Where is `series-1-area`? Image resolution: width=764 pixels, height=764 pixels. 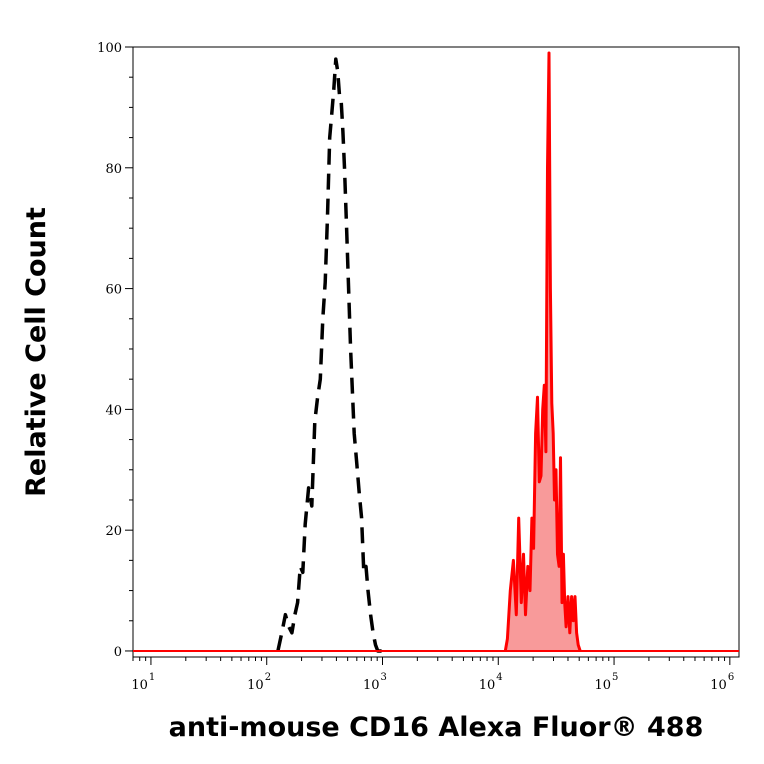 series-1-area is located at coordinates (543, 352).